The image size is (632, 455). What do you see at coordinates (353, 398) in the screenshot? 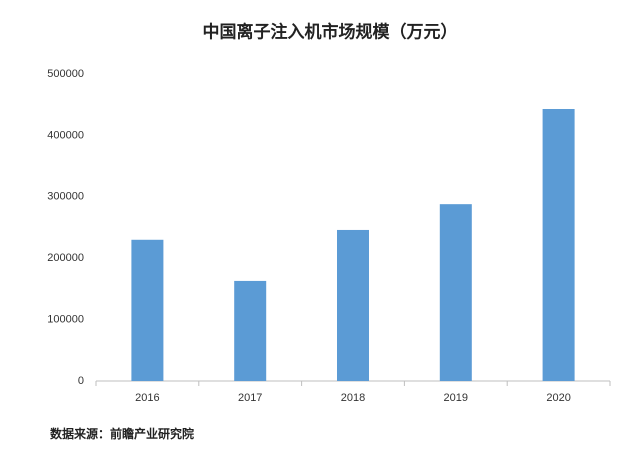
I see `x-tick-label: 2018` at bounding box center [353, 398].